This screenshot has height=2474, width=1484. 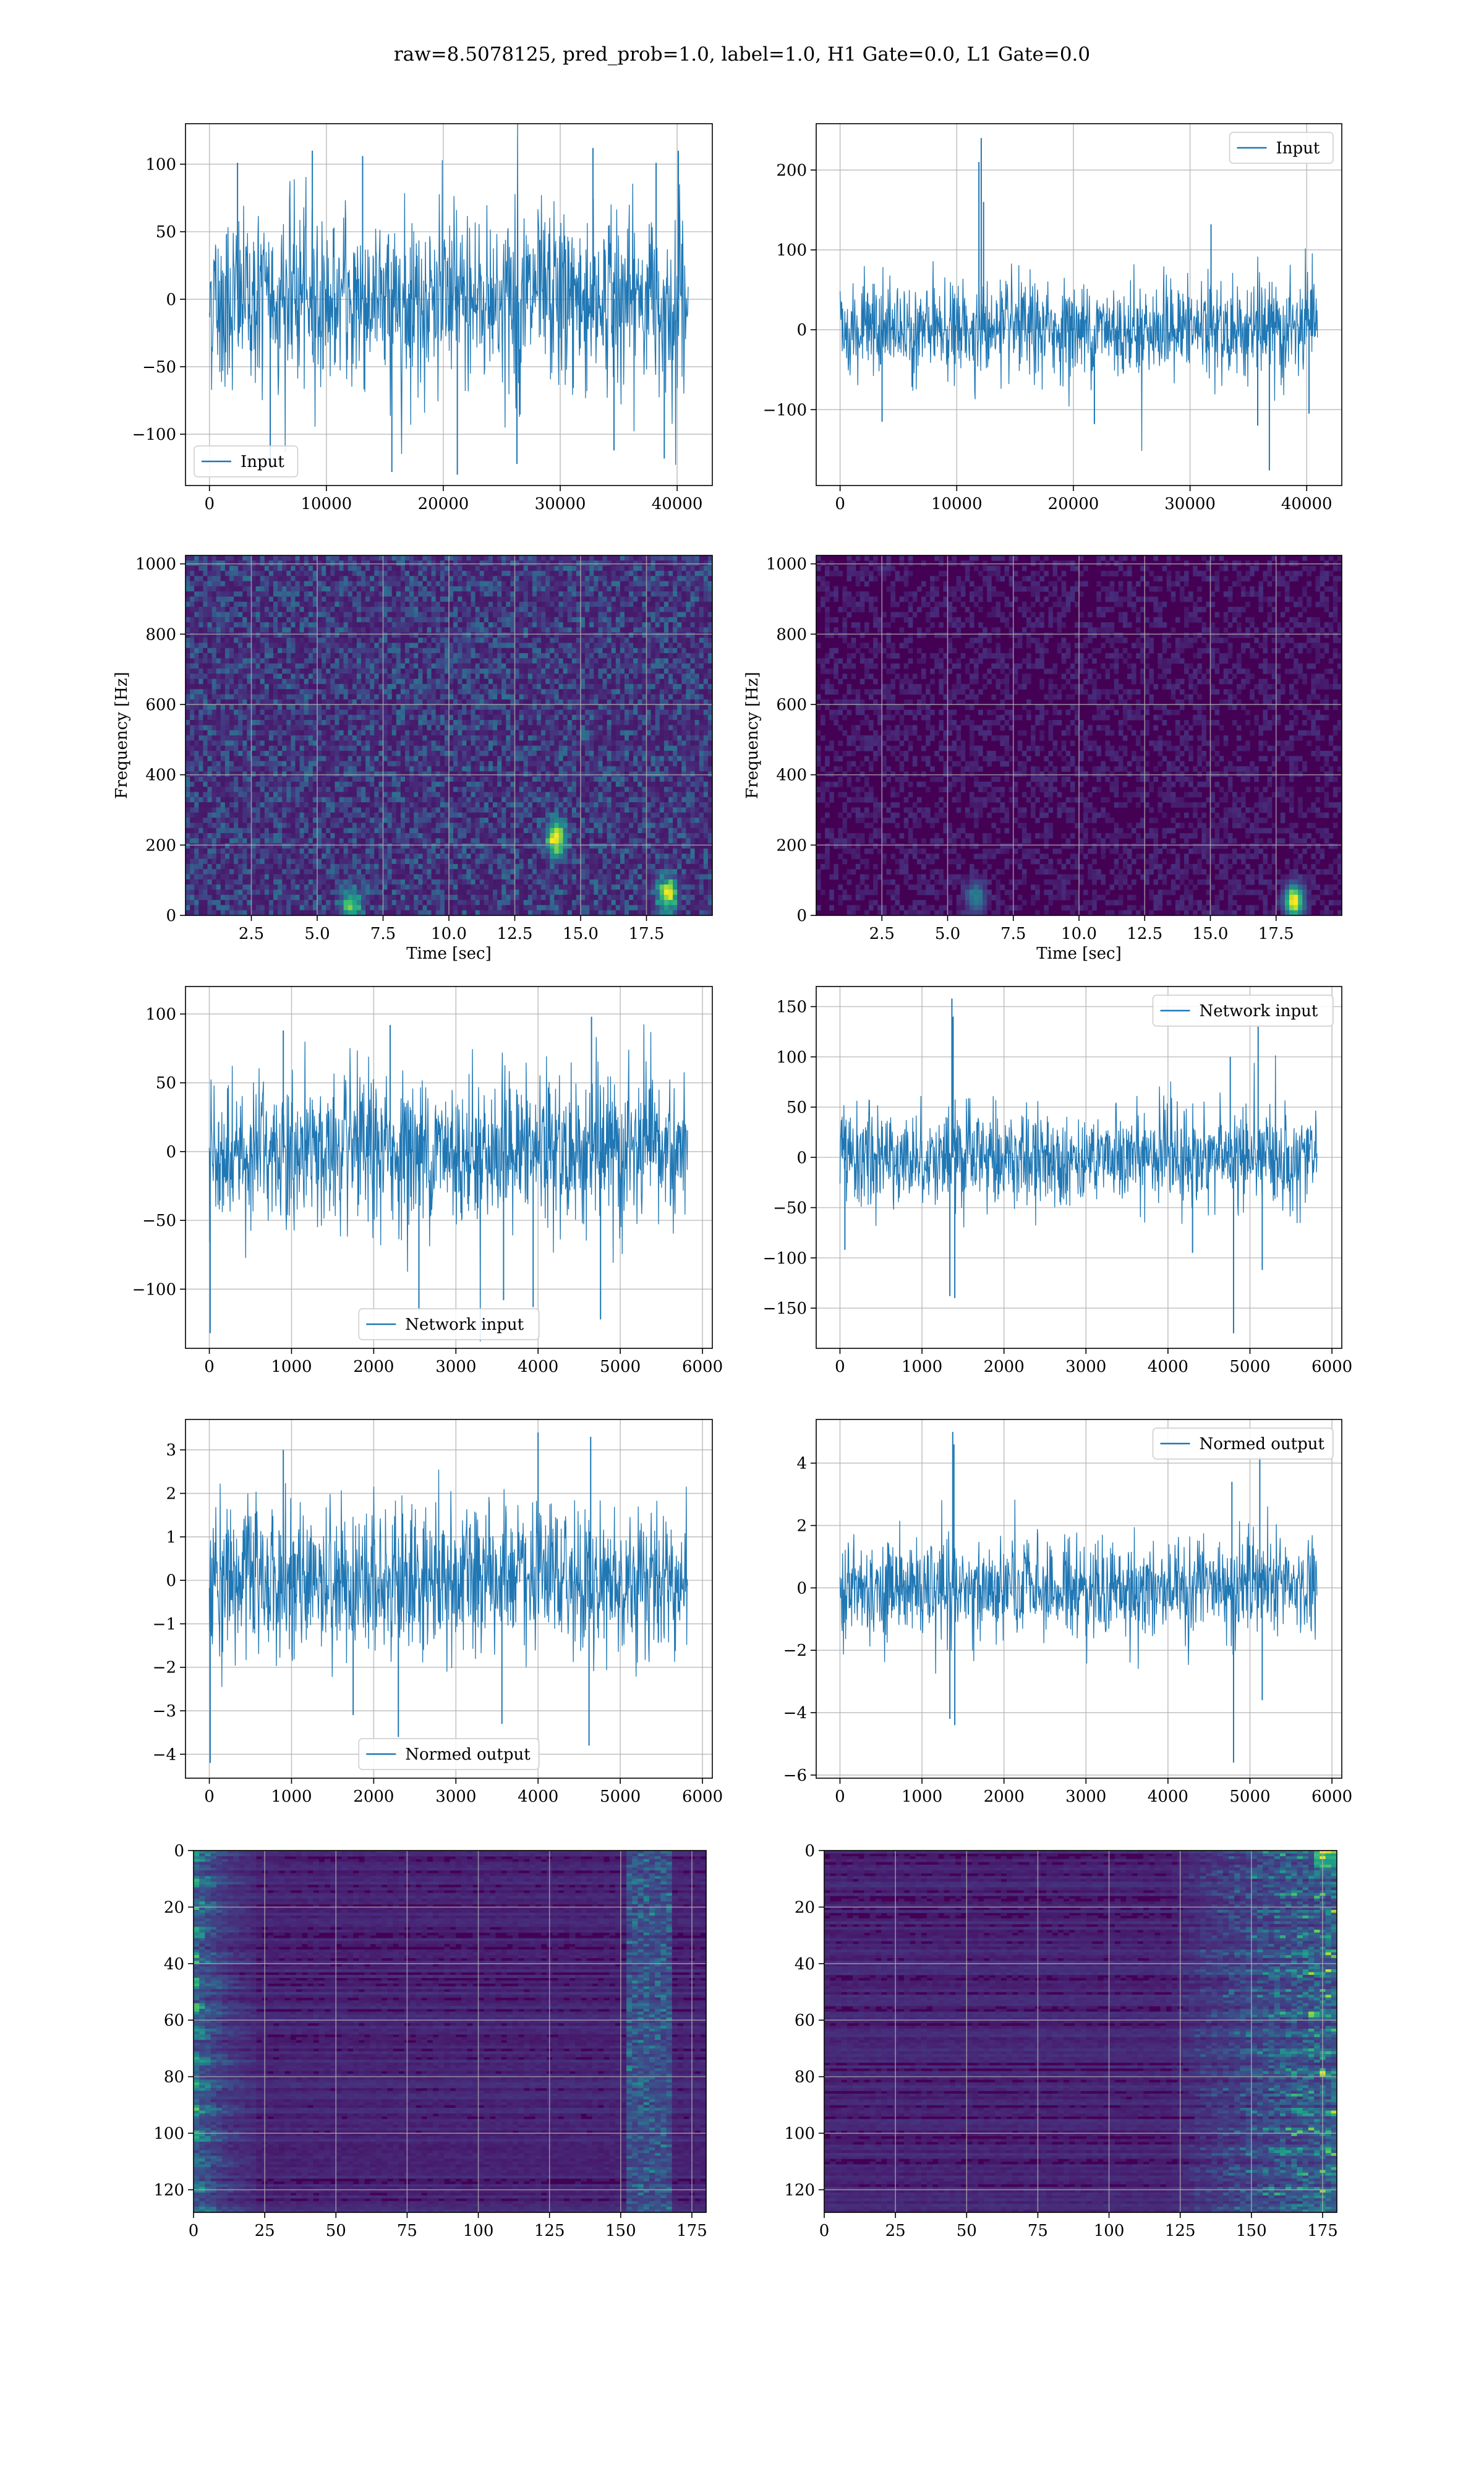 What do you see at coordinates (464, 1325) in the screenshot?
I see `legend-label: Network input` at bounding box center [464, 1325].